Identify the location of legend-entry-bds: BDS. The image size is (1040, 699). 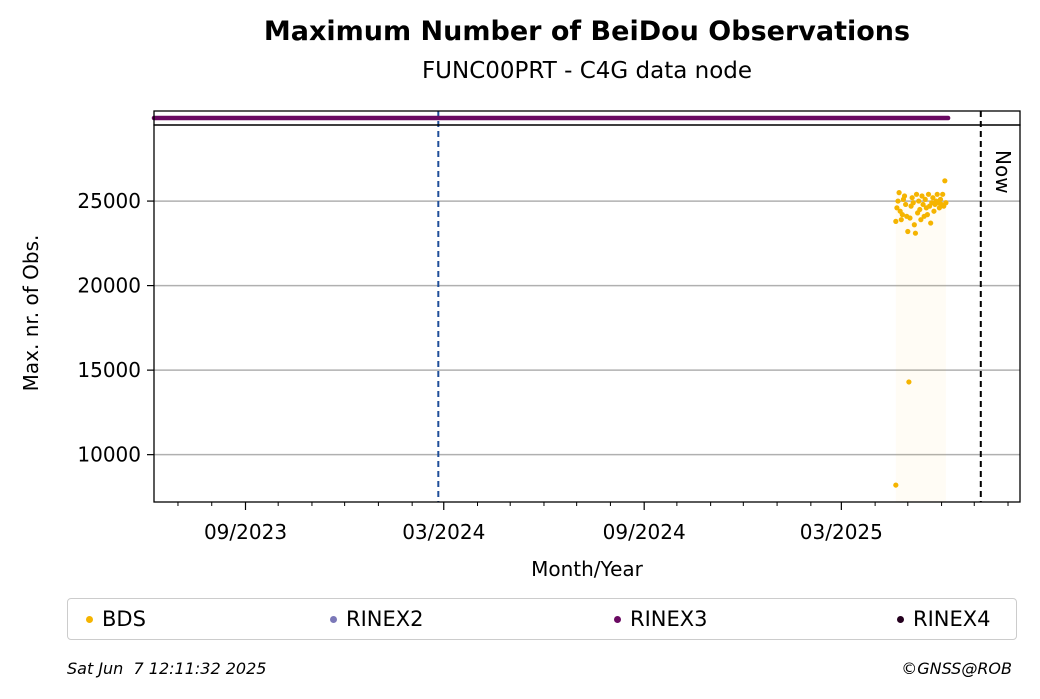
(116, 619).